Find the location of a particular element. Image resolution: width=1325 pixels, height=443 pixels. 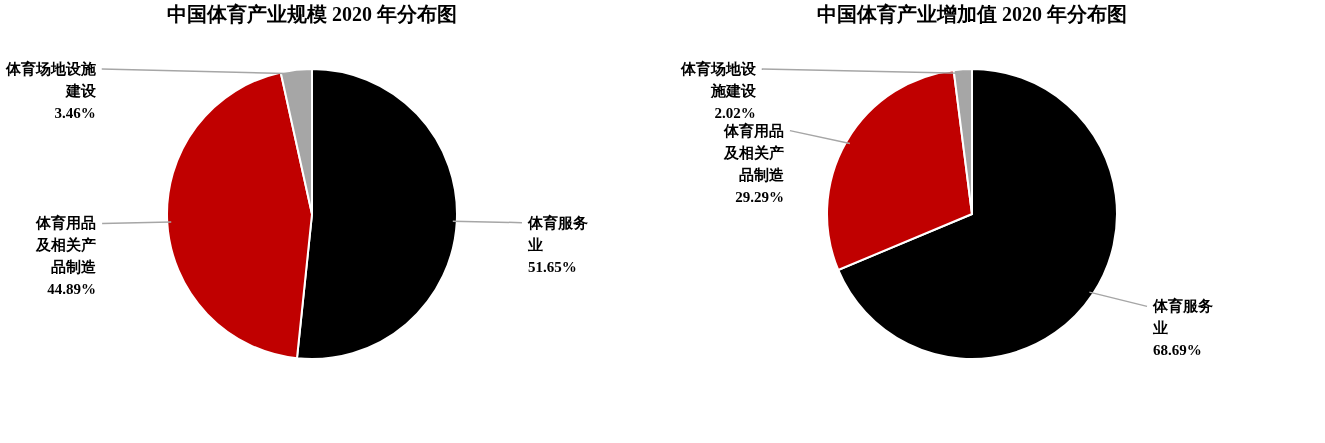

chart-title: 中国体育产业增加值 2020 年分布图 is located at coordinates (972, 14).